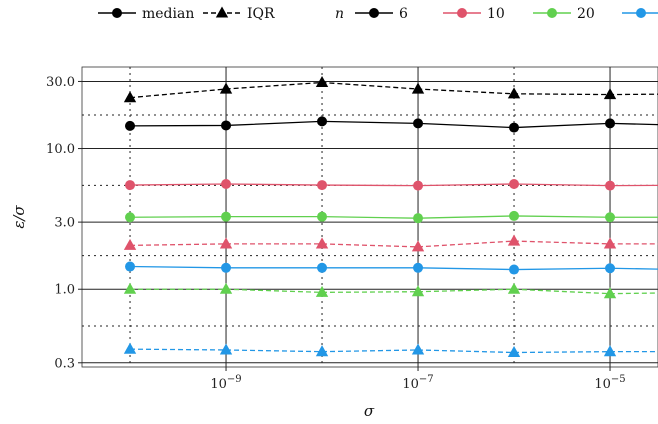  I want to click on series-n20-median, so click(391, 217).